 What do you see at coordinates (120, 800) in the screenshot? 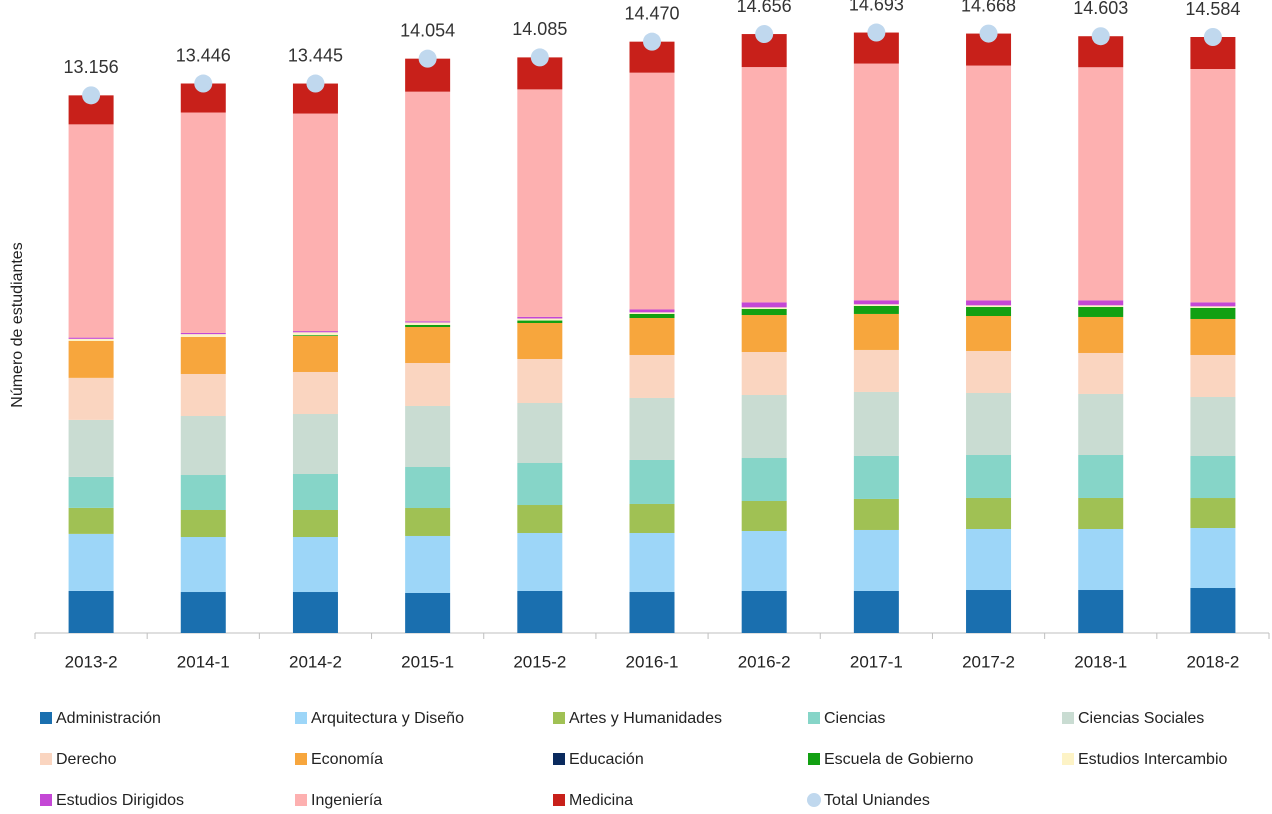
I see `legend-label: Estudios Dirigidos` at bounding box center [120, 800].